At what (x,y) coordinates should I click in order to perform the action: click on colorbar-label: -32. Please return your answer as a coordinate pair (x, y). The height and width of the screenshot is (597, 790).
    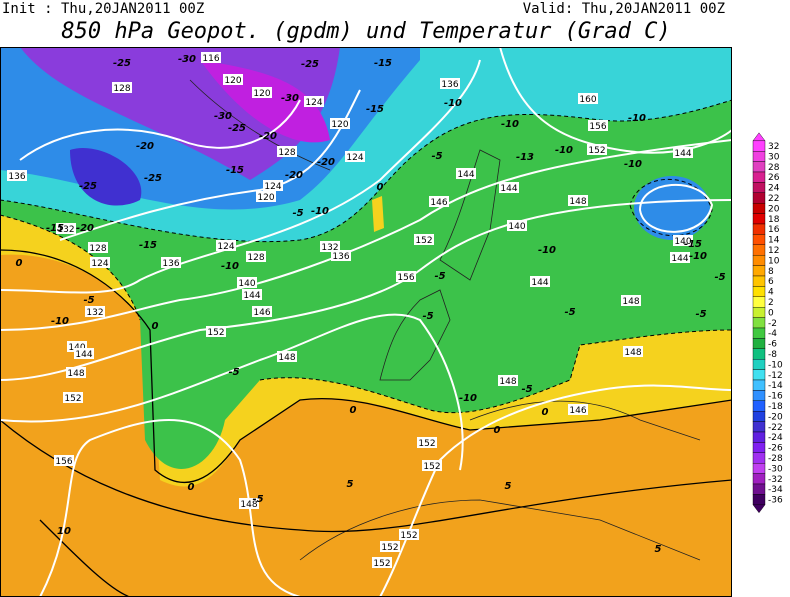
    Looking at the image, I should click on (775, 480).